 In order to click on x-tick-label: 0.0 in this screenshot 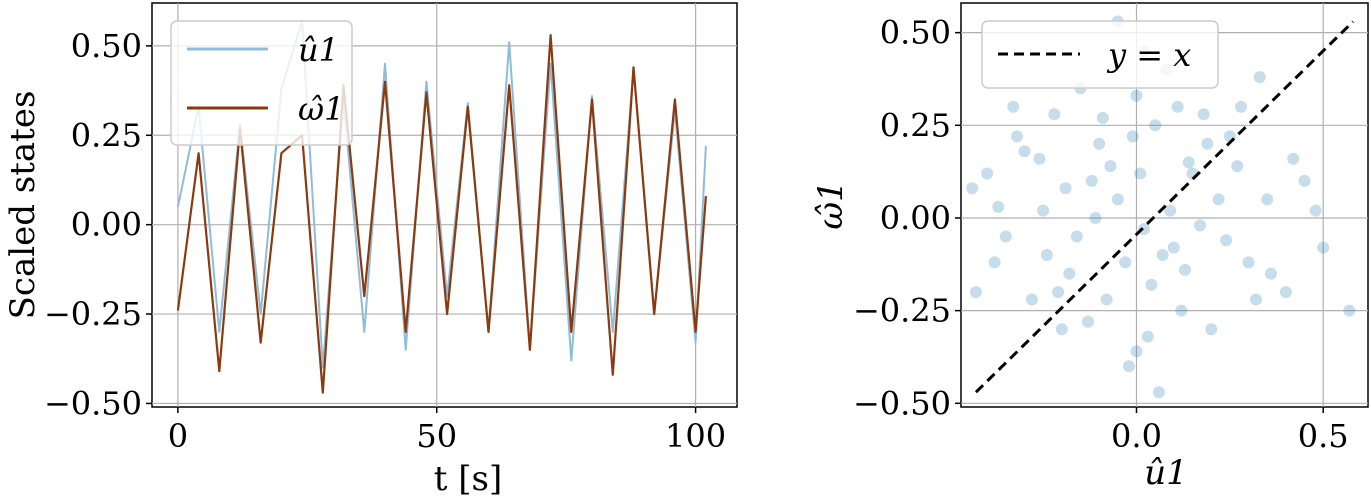, I will do `click(1136, 436)`.